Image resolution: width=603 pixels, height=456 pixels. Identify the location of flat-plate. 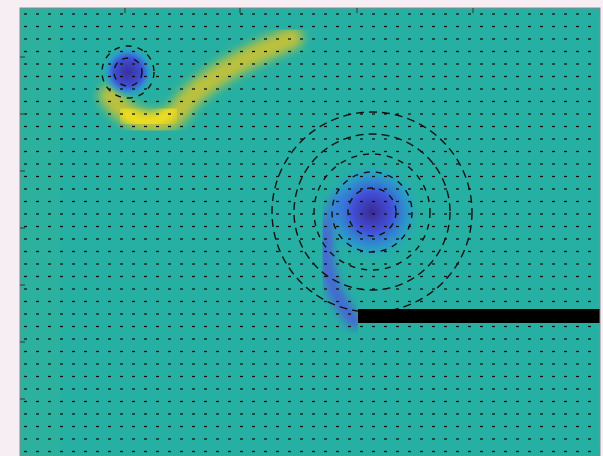
(479, 316).